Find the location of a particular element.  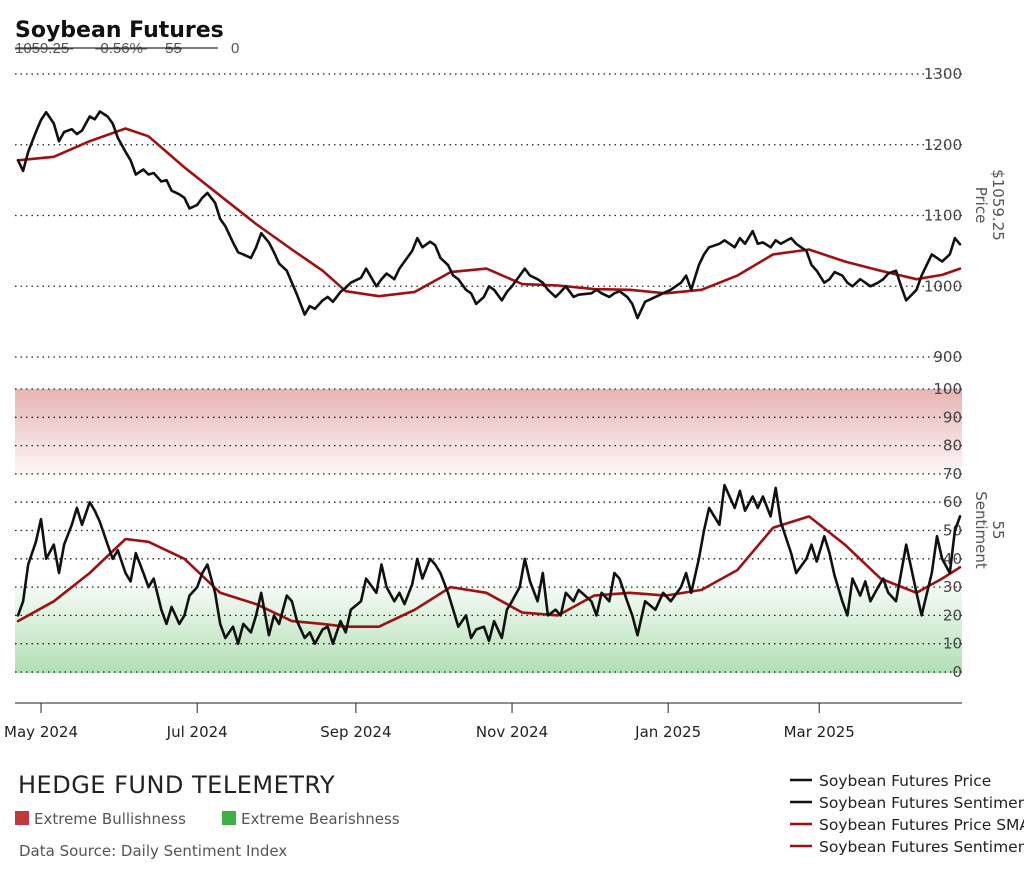

legend-label: Soybean Futures Price is located at coordinates (905, 781).